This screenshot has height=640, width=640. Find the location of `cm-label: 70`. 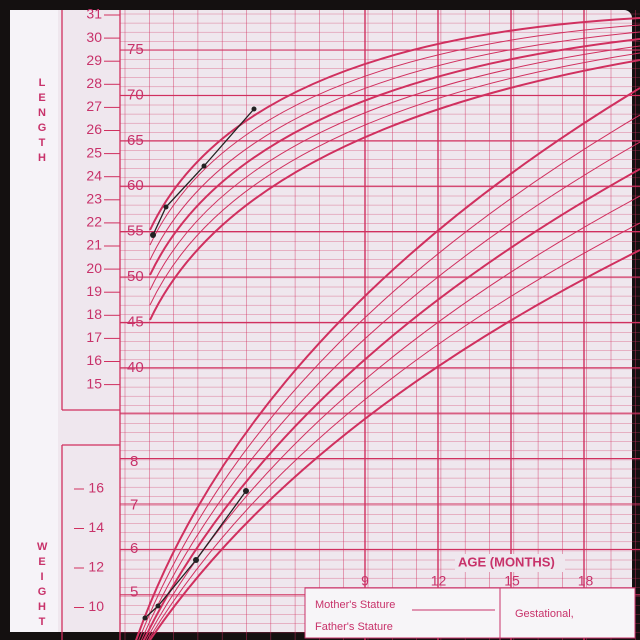

cm-label: 70 is located at coordinates (135, 94).